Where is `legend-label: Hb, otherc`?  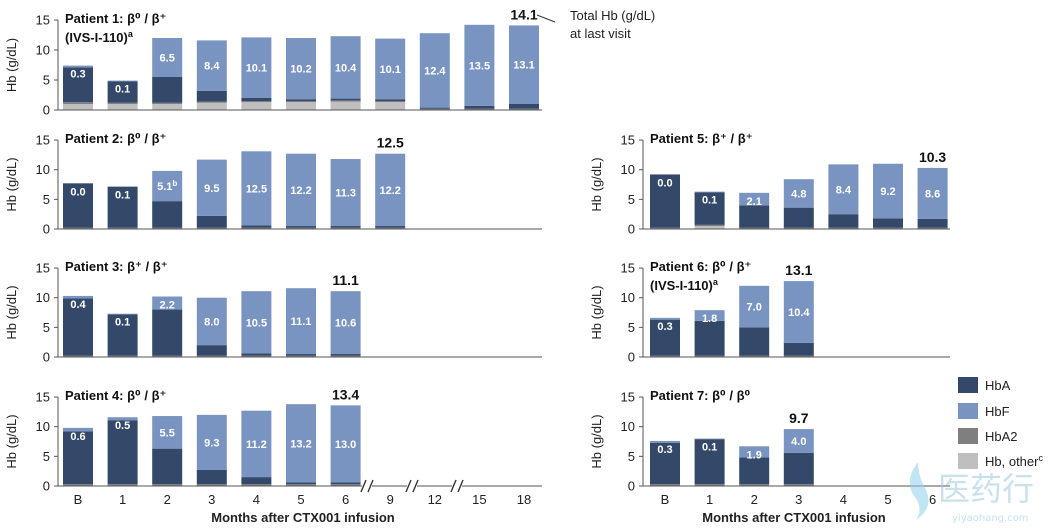 legend-label: Hb, otherc is located at coordinates (1014, 461).